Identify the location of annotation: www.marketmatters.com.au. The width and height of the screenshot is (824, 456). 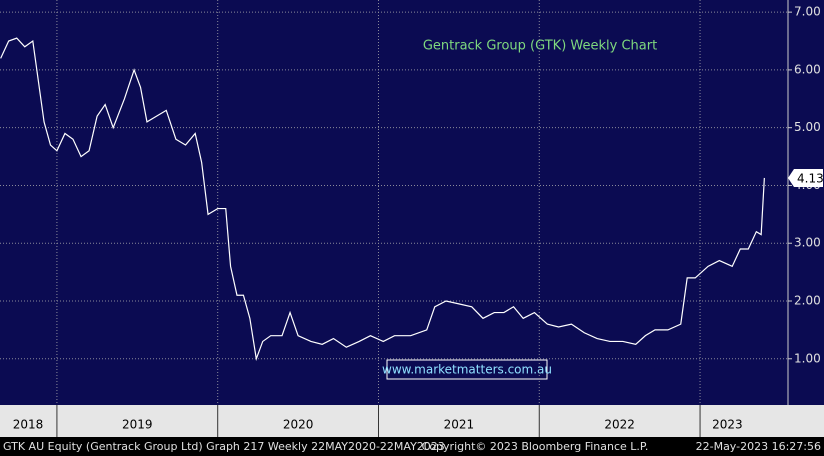
(467, 370).